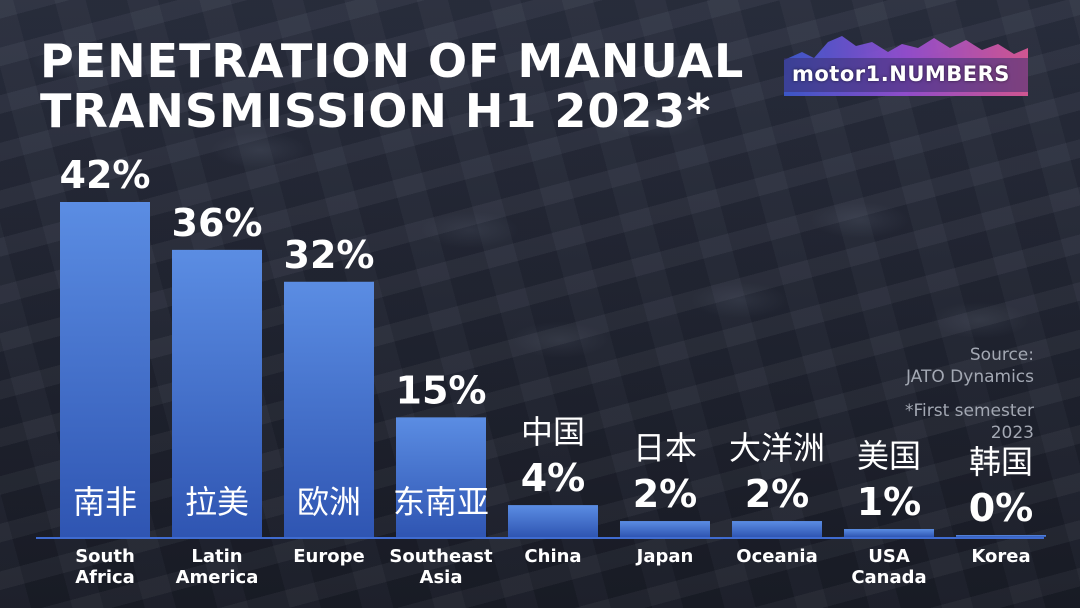  Describe the element at coordinates (777, 448) in the screenshot. I see `local-label-6: 大洋洲` at that location.